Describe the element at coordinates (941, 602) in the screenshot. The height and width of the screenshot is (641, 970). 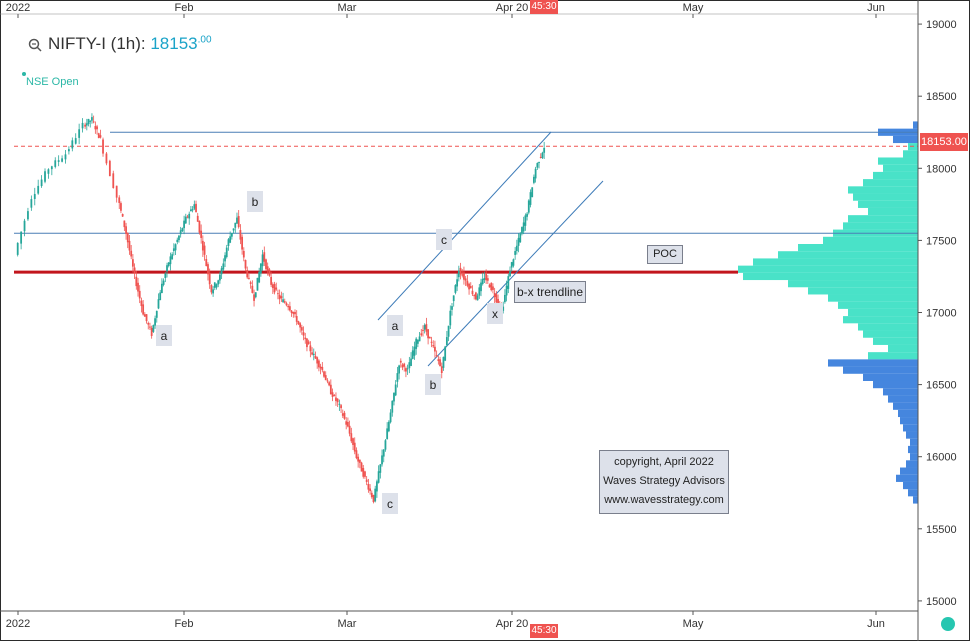
I see `y-tick-label: 15000` at that location.